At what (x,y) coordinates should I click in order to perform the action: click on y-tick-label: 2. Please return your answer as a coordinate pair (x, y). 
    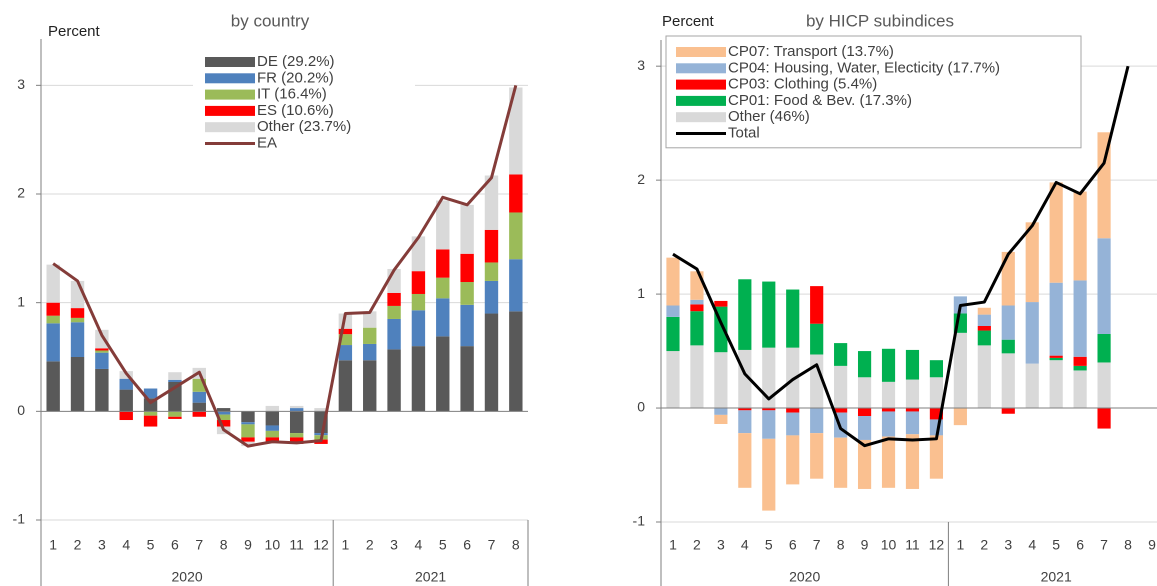
    Looking at the image, I should click on (21, 193).